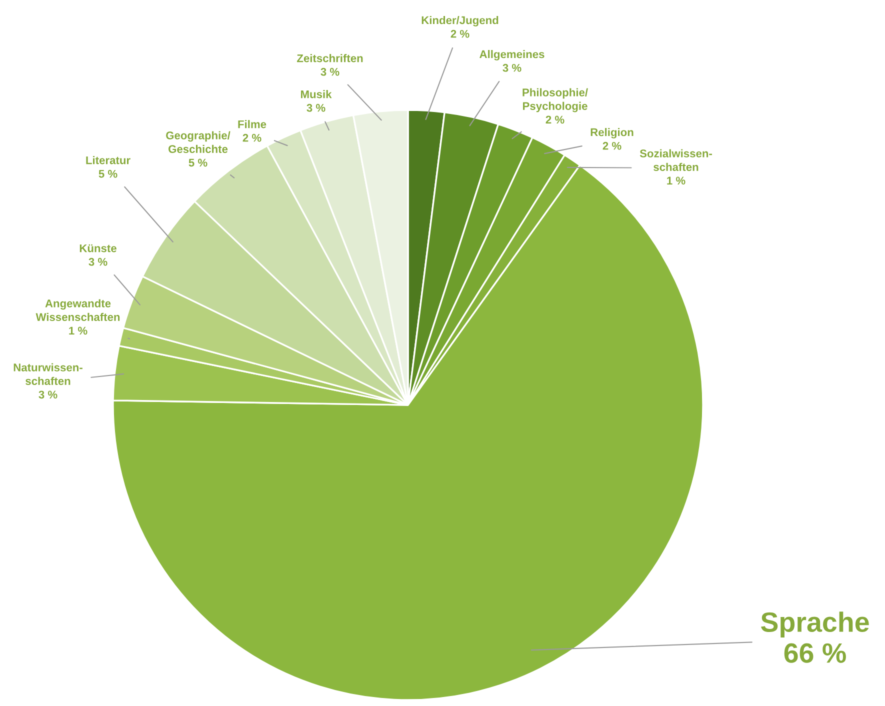  Describe the element at coordinates (78, 310) in the screenshot. I see `slice-label: Angewandte Wissenschaften` at that location.